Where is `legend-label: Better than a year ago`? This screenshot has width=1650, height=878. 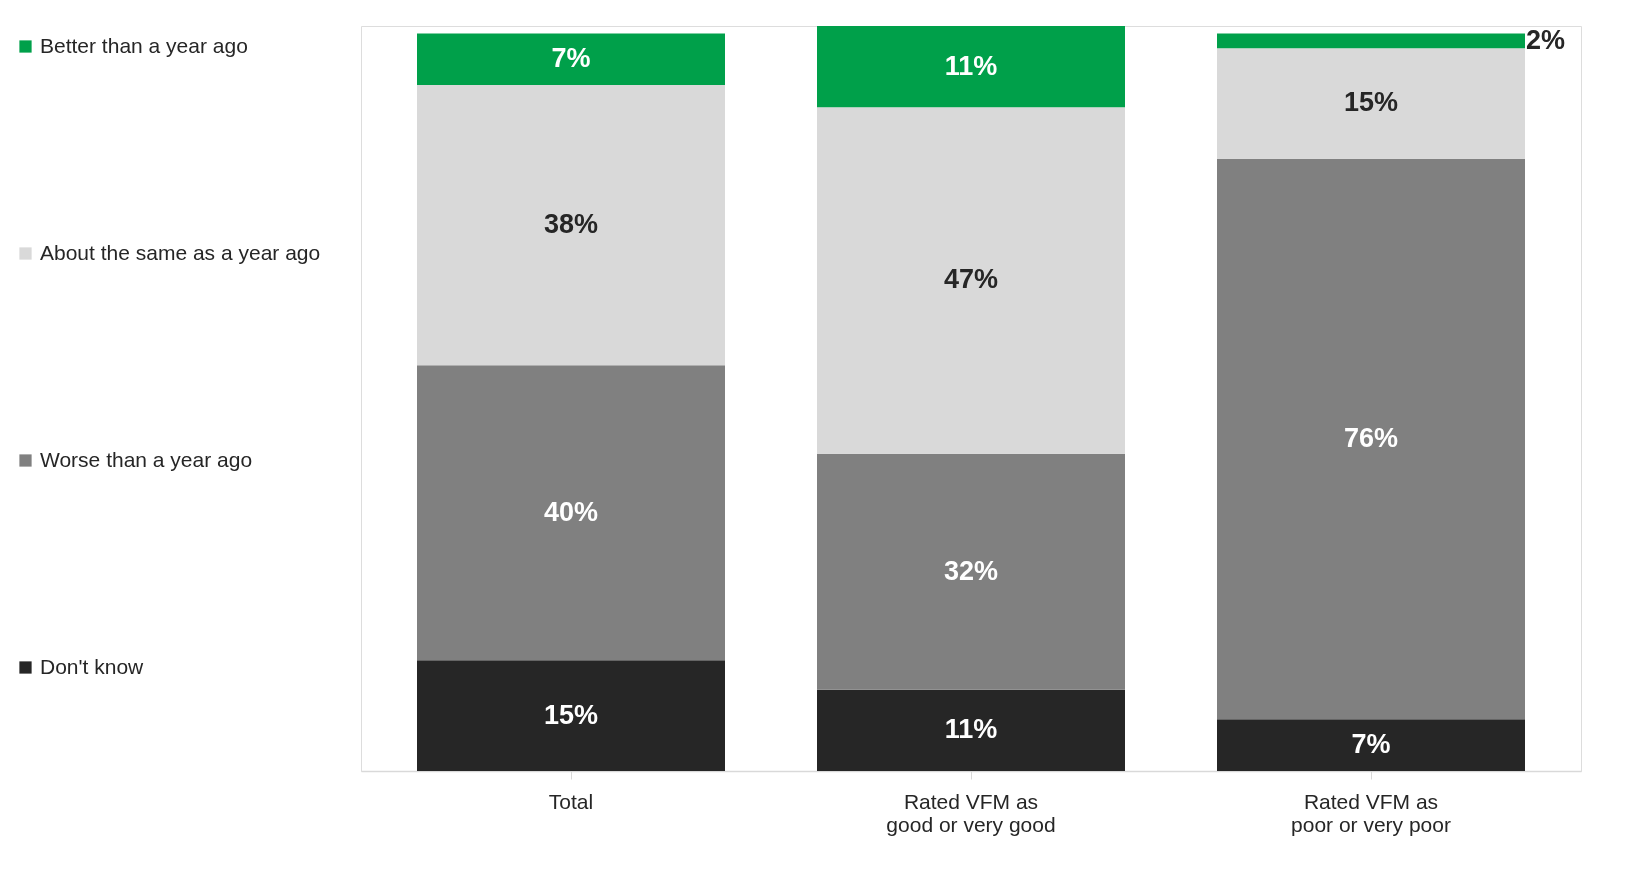 legend-label: Better than a year ago is located at coordinates (144, 45).